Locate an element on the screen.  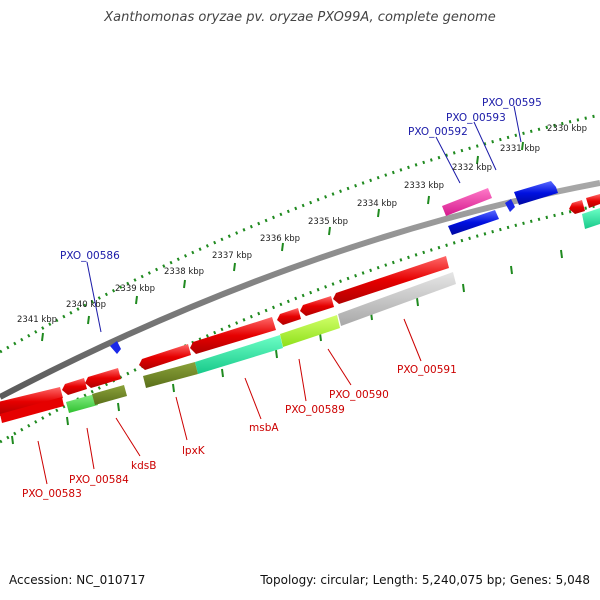
gene-msbA is located at coordinates (233, 335).